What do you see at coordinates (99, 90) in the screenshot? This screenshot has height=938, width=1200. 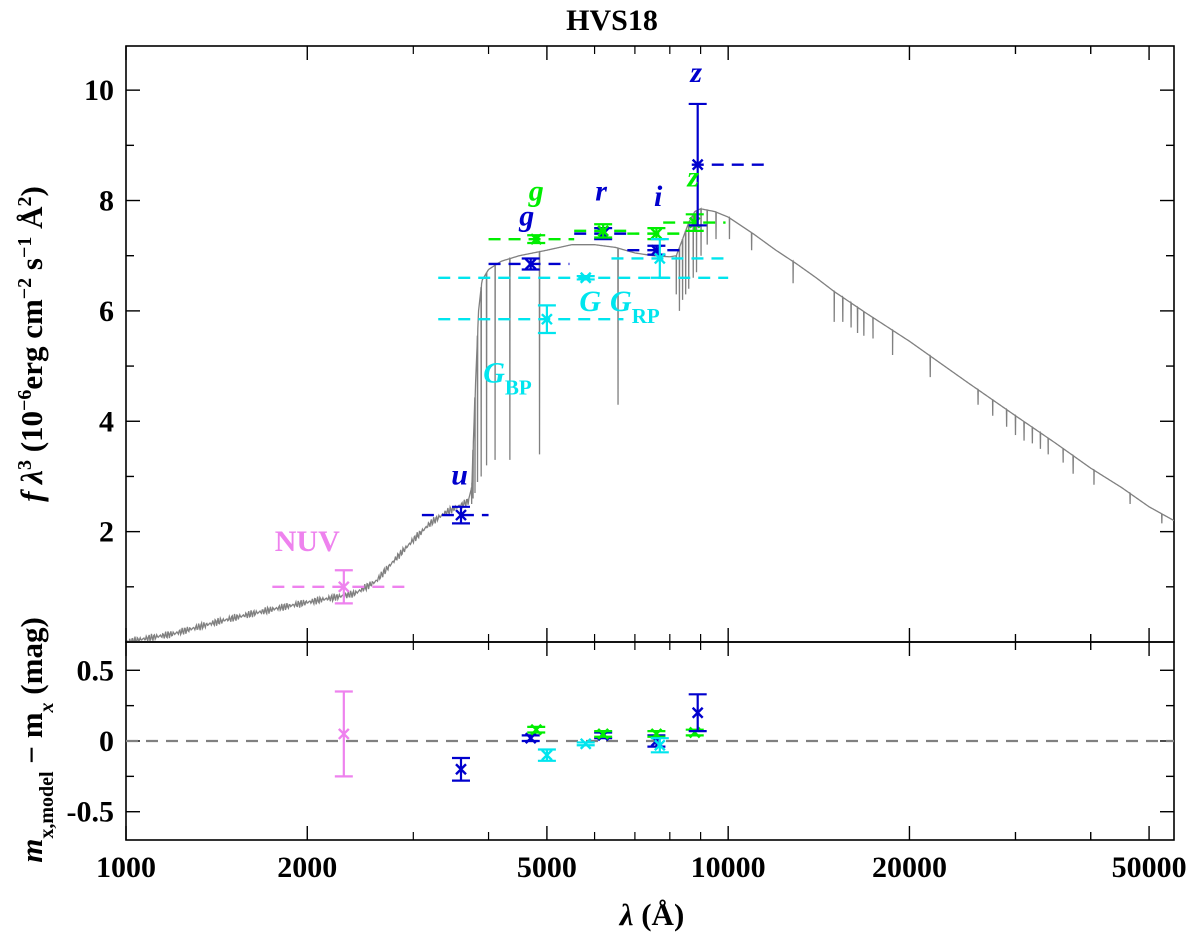 I see `top-y-tick-label: 10` at bounding box center [99, 90].